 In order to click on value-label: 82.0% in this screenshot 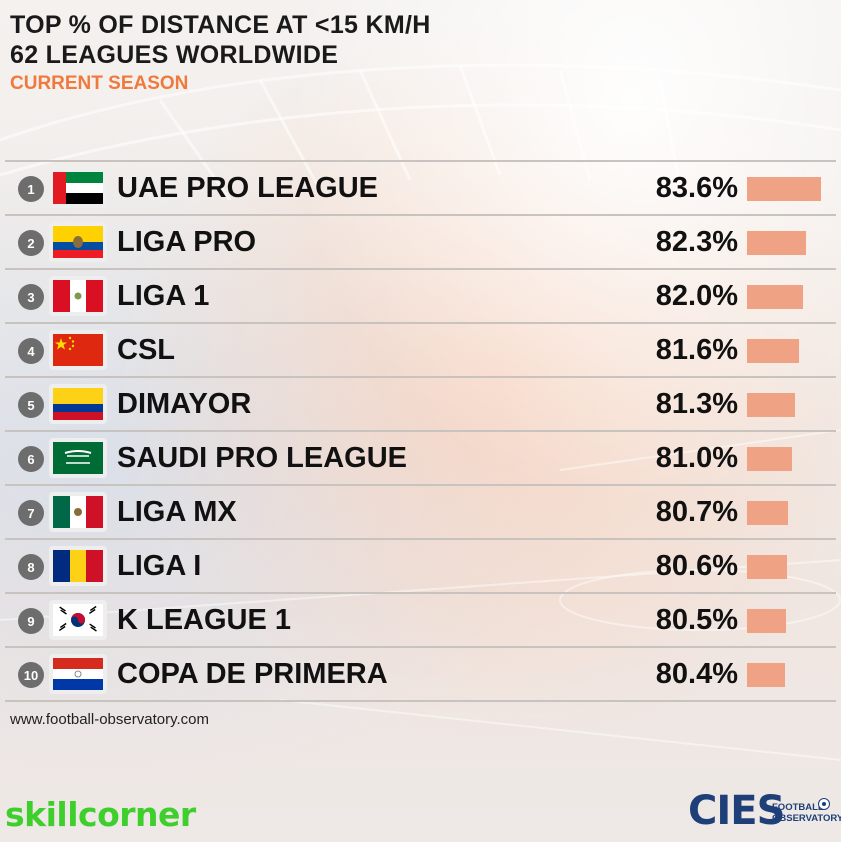, I will do `click(696, 296)`.